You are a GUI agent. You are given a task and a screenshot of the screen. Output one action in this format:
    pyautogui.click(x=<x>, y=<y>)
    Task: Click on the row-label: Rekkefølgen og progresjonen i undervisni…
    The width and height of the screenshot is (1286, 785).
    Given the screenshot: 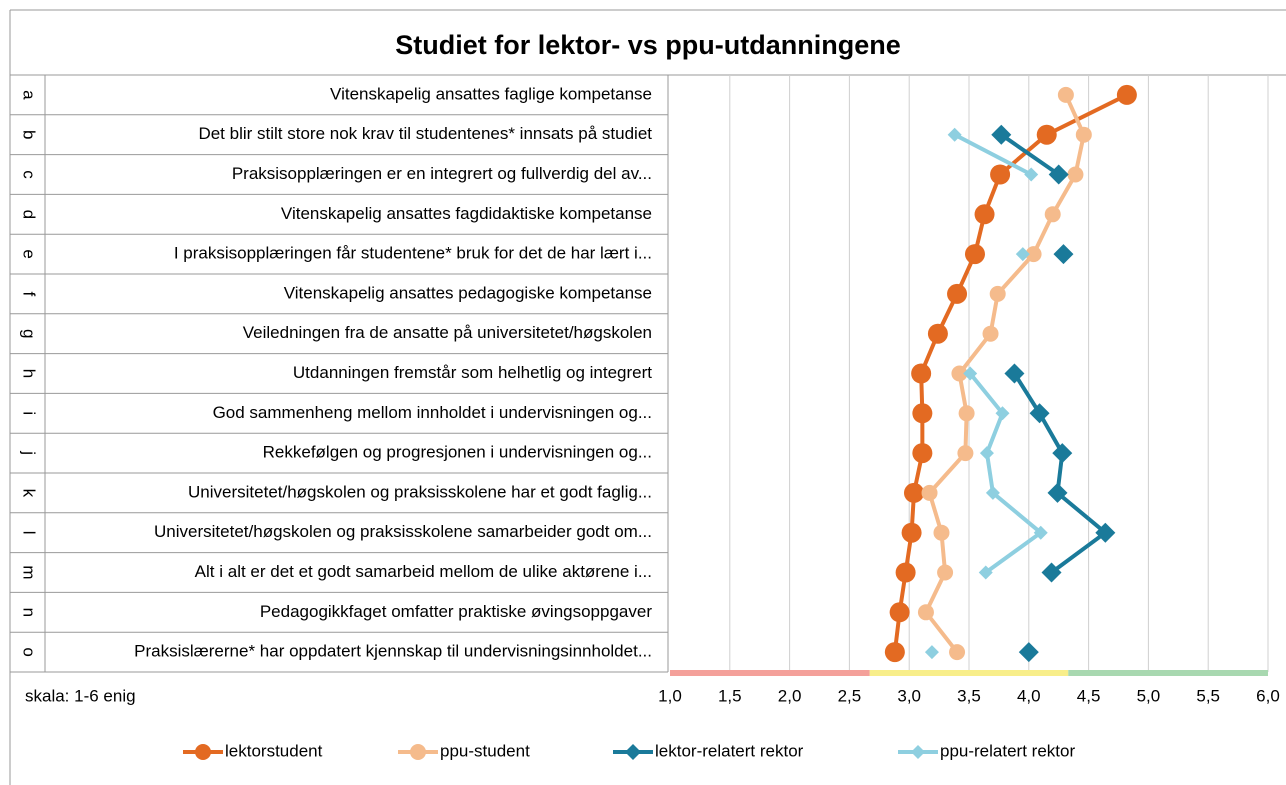 What is the action you would take?
    pyautogui.click(x=457, y=452)
    